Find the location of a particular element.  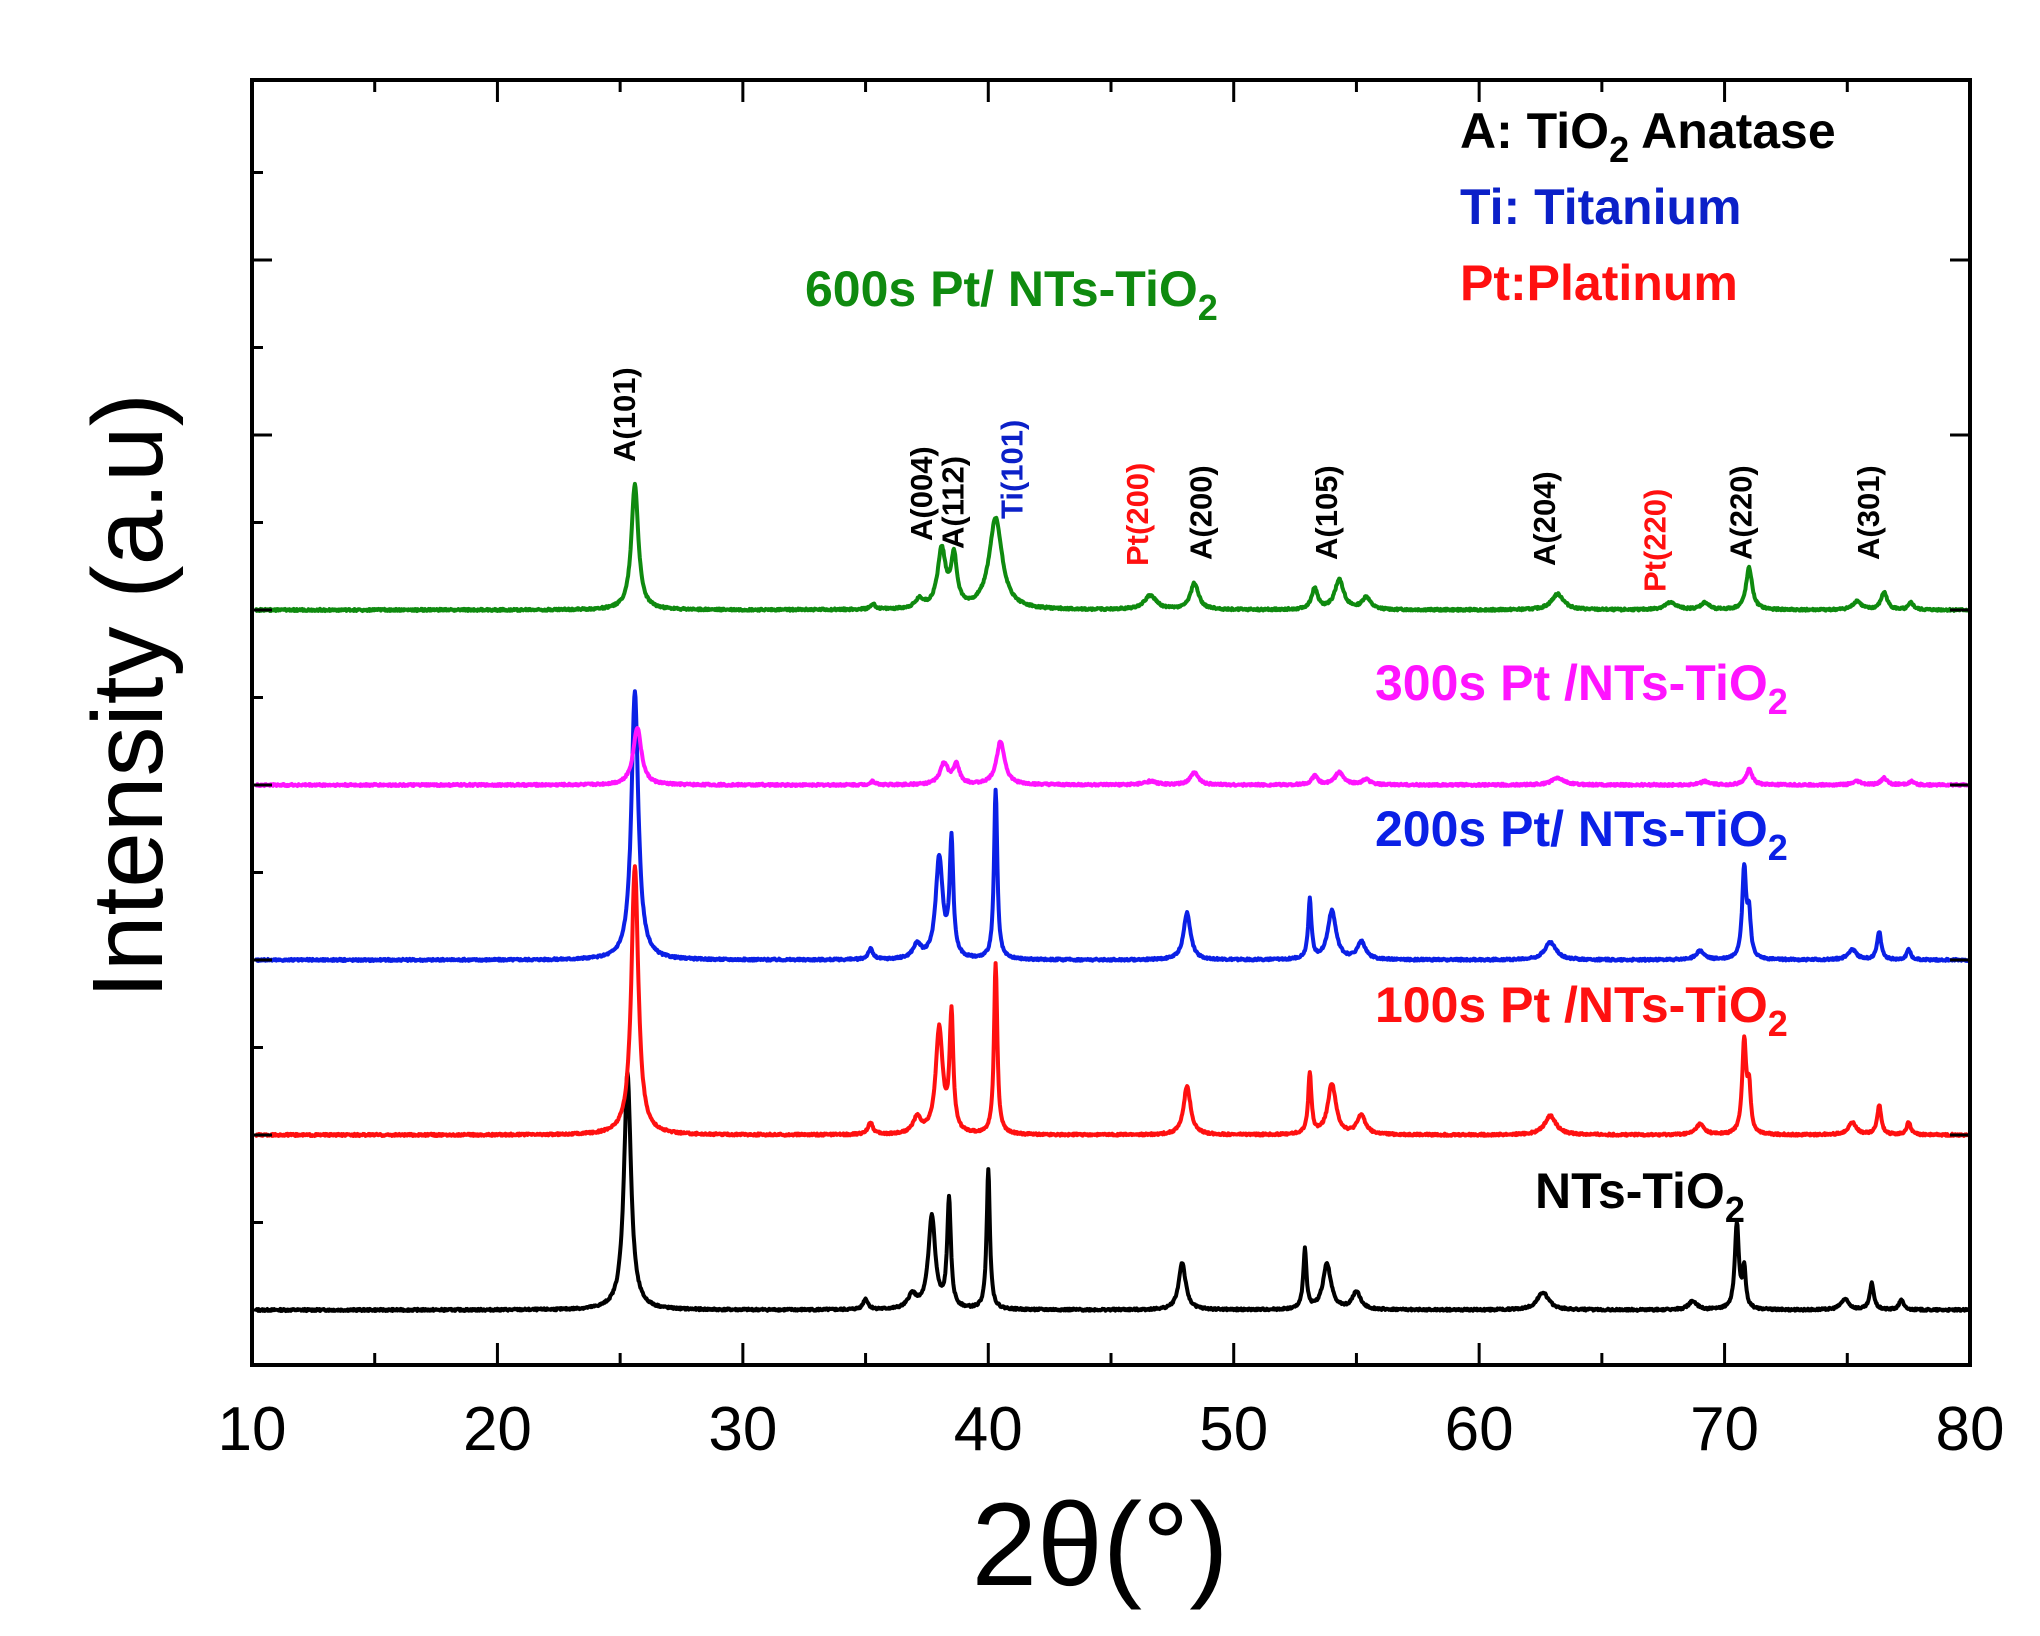

peak-label: A(204) is located at coordinates (1544, 518).